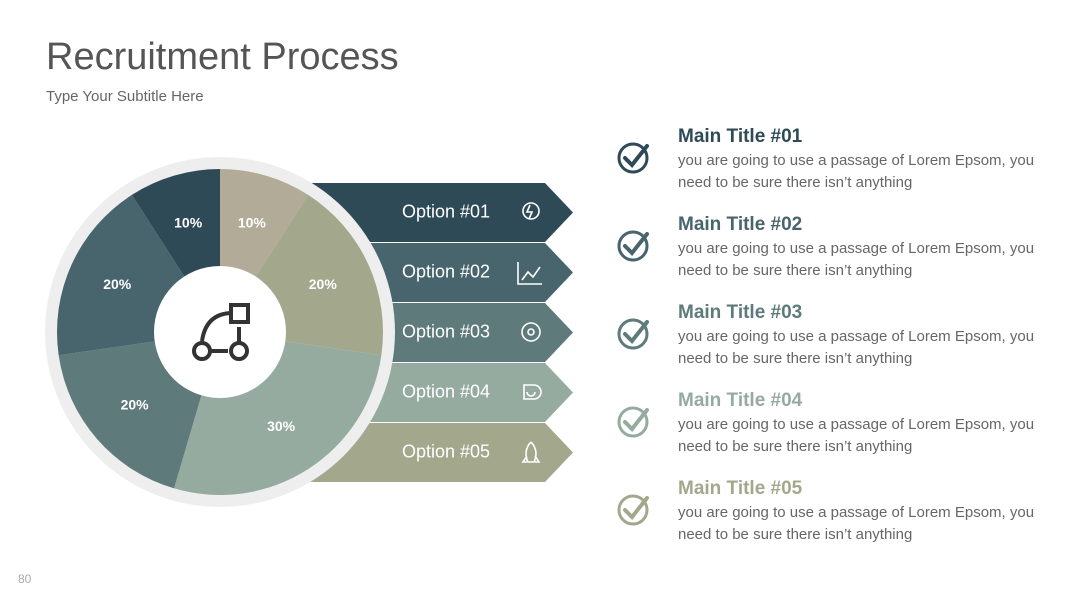 This screenshot has width=1080, height=608. Describe the element at coordinates (529, 332) in the screenshot. I see `option-icons` at that location.